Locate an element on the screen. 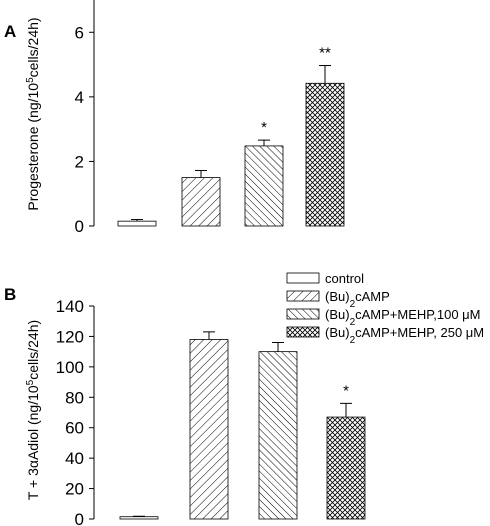 Image resolution: width=490 pixels, height=526 pixels. legend-swatch-bu2camp is located at coordinates (303, 296).